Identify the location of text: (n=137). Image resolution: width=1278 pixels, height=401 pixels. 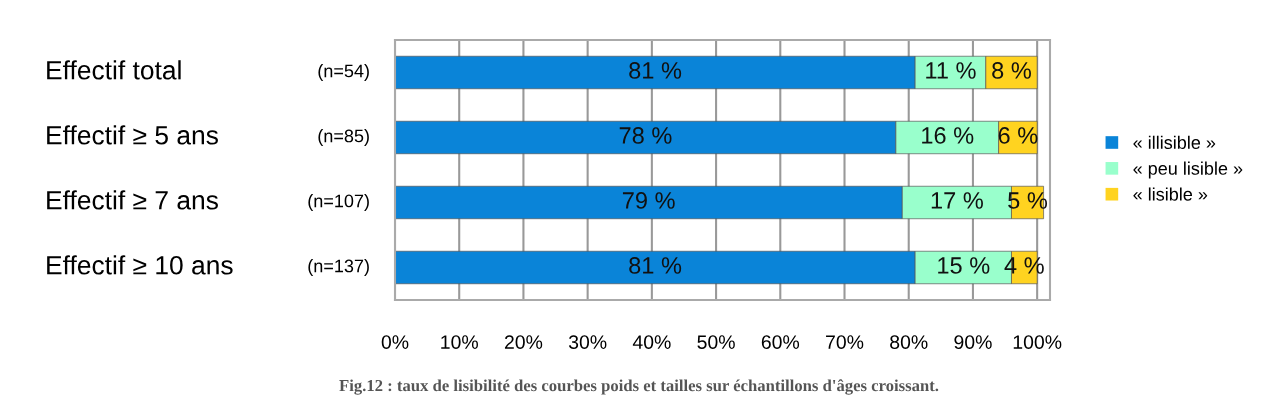
(338, 267).